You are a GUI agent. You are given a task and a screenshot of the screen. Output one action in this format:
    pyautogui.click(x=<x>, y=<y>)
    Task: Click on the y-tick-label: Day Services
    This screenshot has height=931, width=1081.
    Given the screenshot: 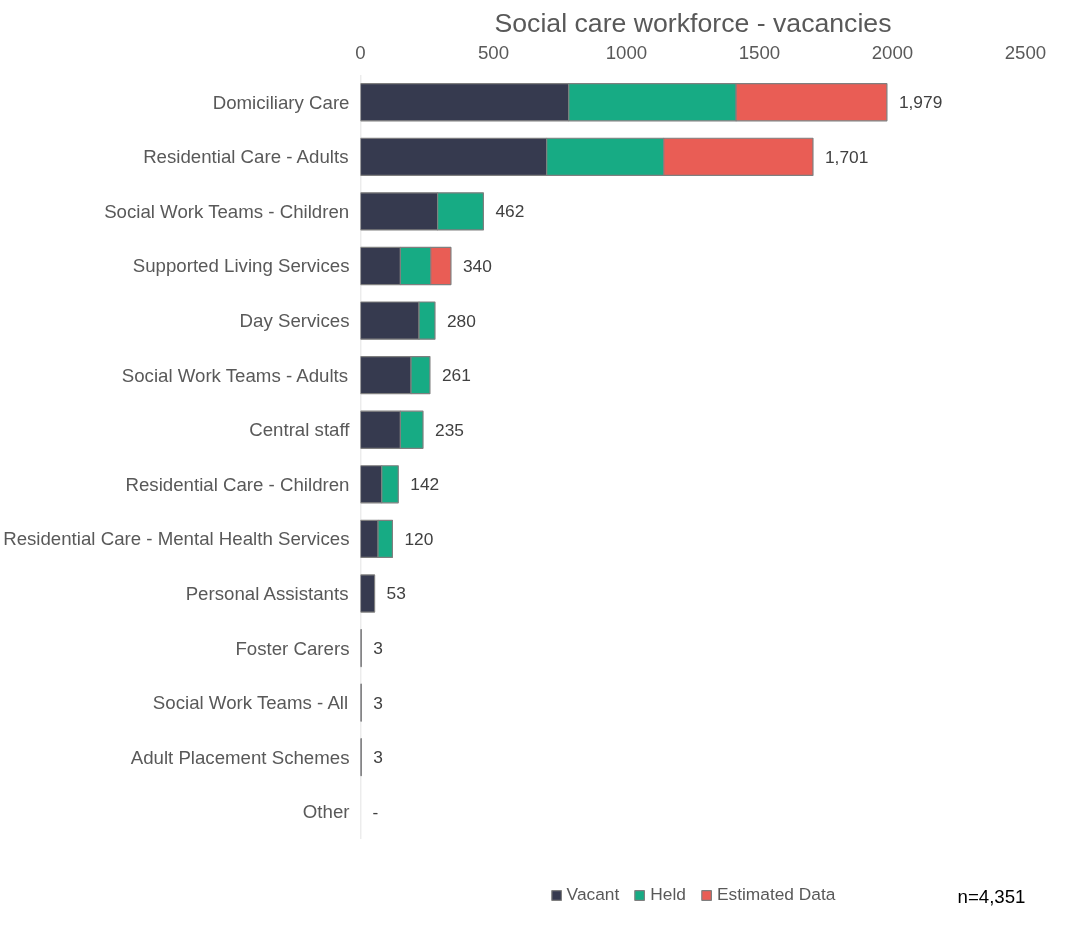 What is the action you would take?
    pyautogui.click(x=294, y=321)
    